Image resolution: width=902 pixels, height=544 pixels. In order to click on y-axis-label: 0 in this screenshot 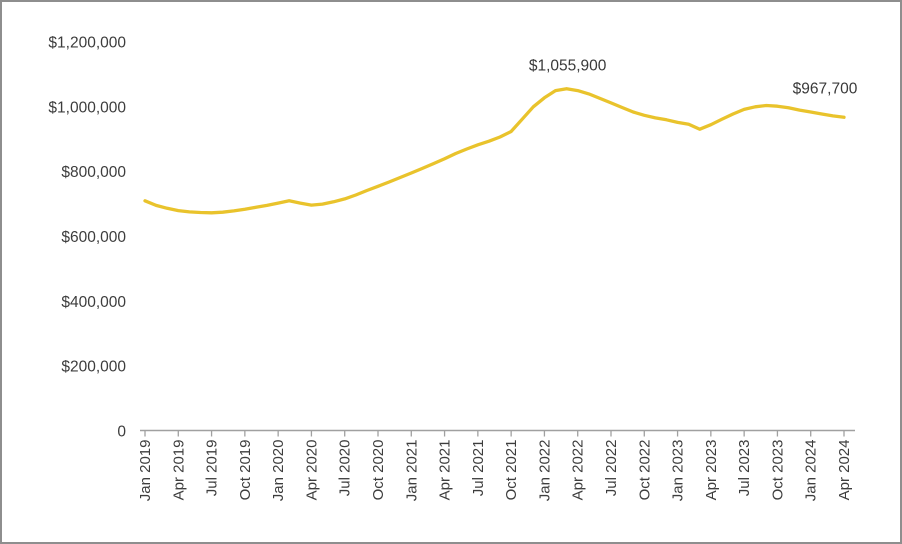, I will do `click(121, 432)`.